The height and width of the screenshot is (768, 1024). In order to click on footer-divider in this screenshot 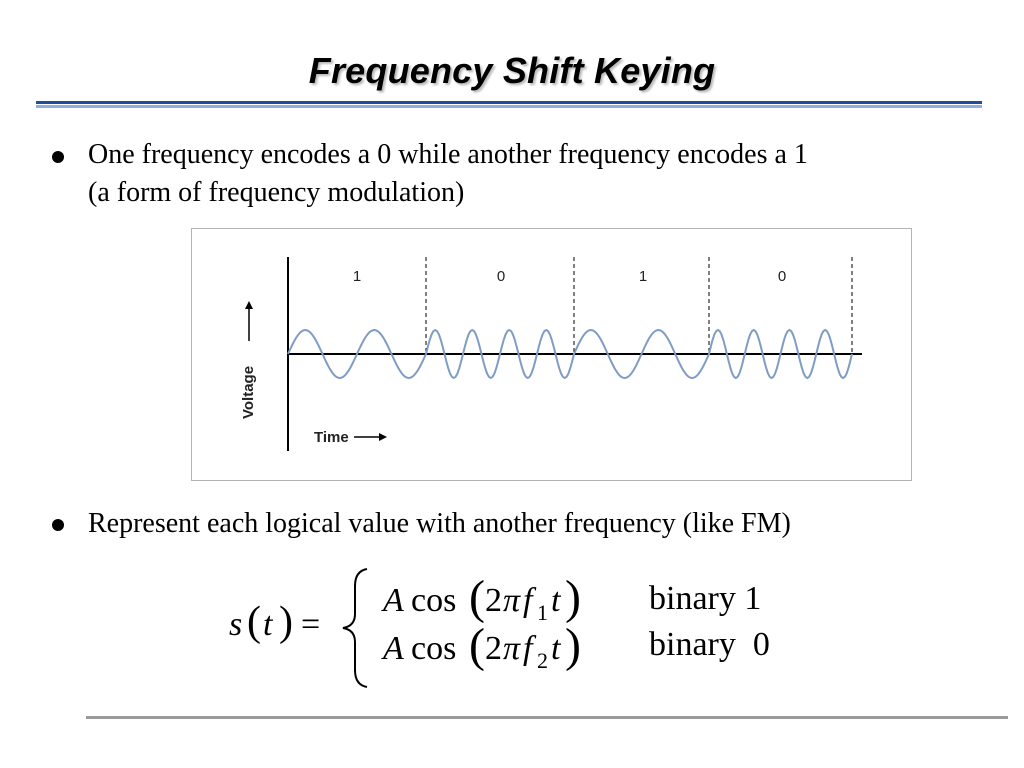, I will do `click(547, 717)`.